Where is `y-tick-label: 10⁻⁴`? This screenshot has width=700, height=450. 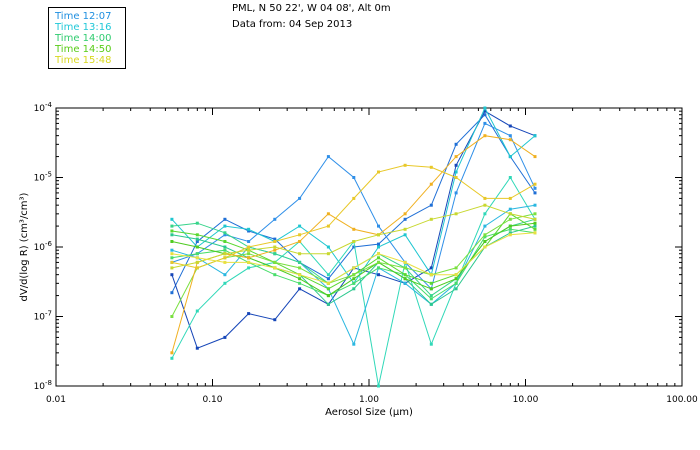 y-tick-label: 10⁻⁴ is located at coordinates (43, 107).